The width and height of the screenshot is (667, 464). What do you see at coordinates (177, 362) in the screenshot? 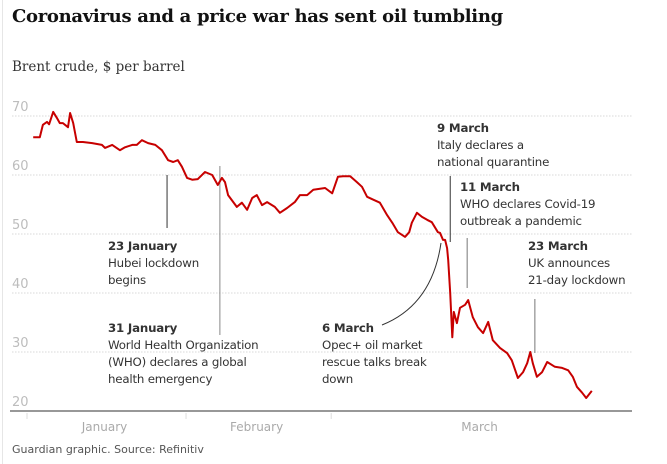
I see `annotation-text: (WHO) declares a global` at bounding box center [177, 362].